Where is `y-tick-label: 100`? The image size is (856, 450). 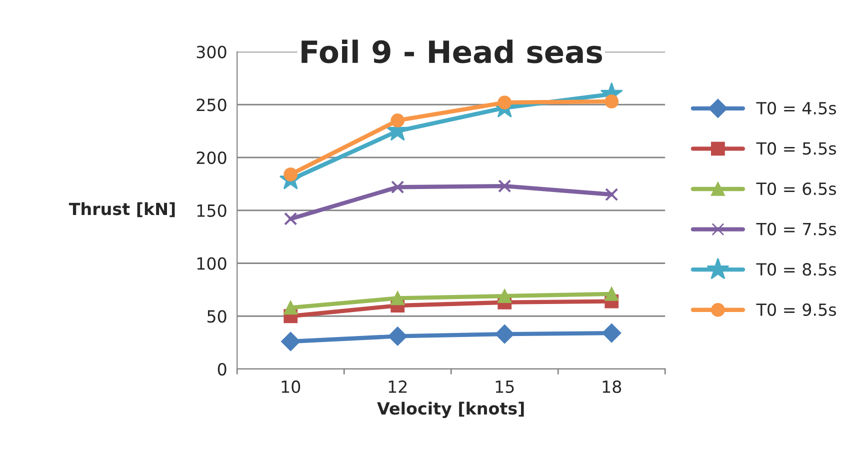 y-tick-label: 100 is located at coordinates (211, 263).